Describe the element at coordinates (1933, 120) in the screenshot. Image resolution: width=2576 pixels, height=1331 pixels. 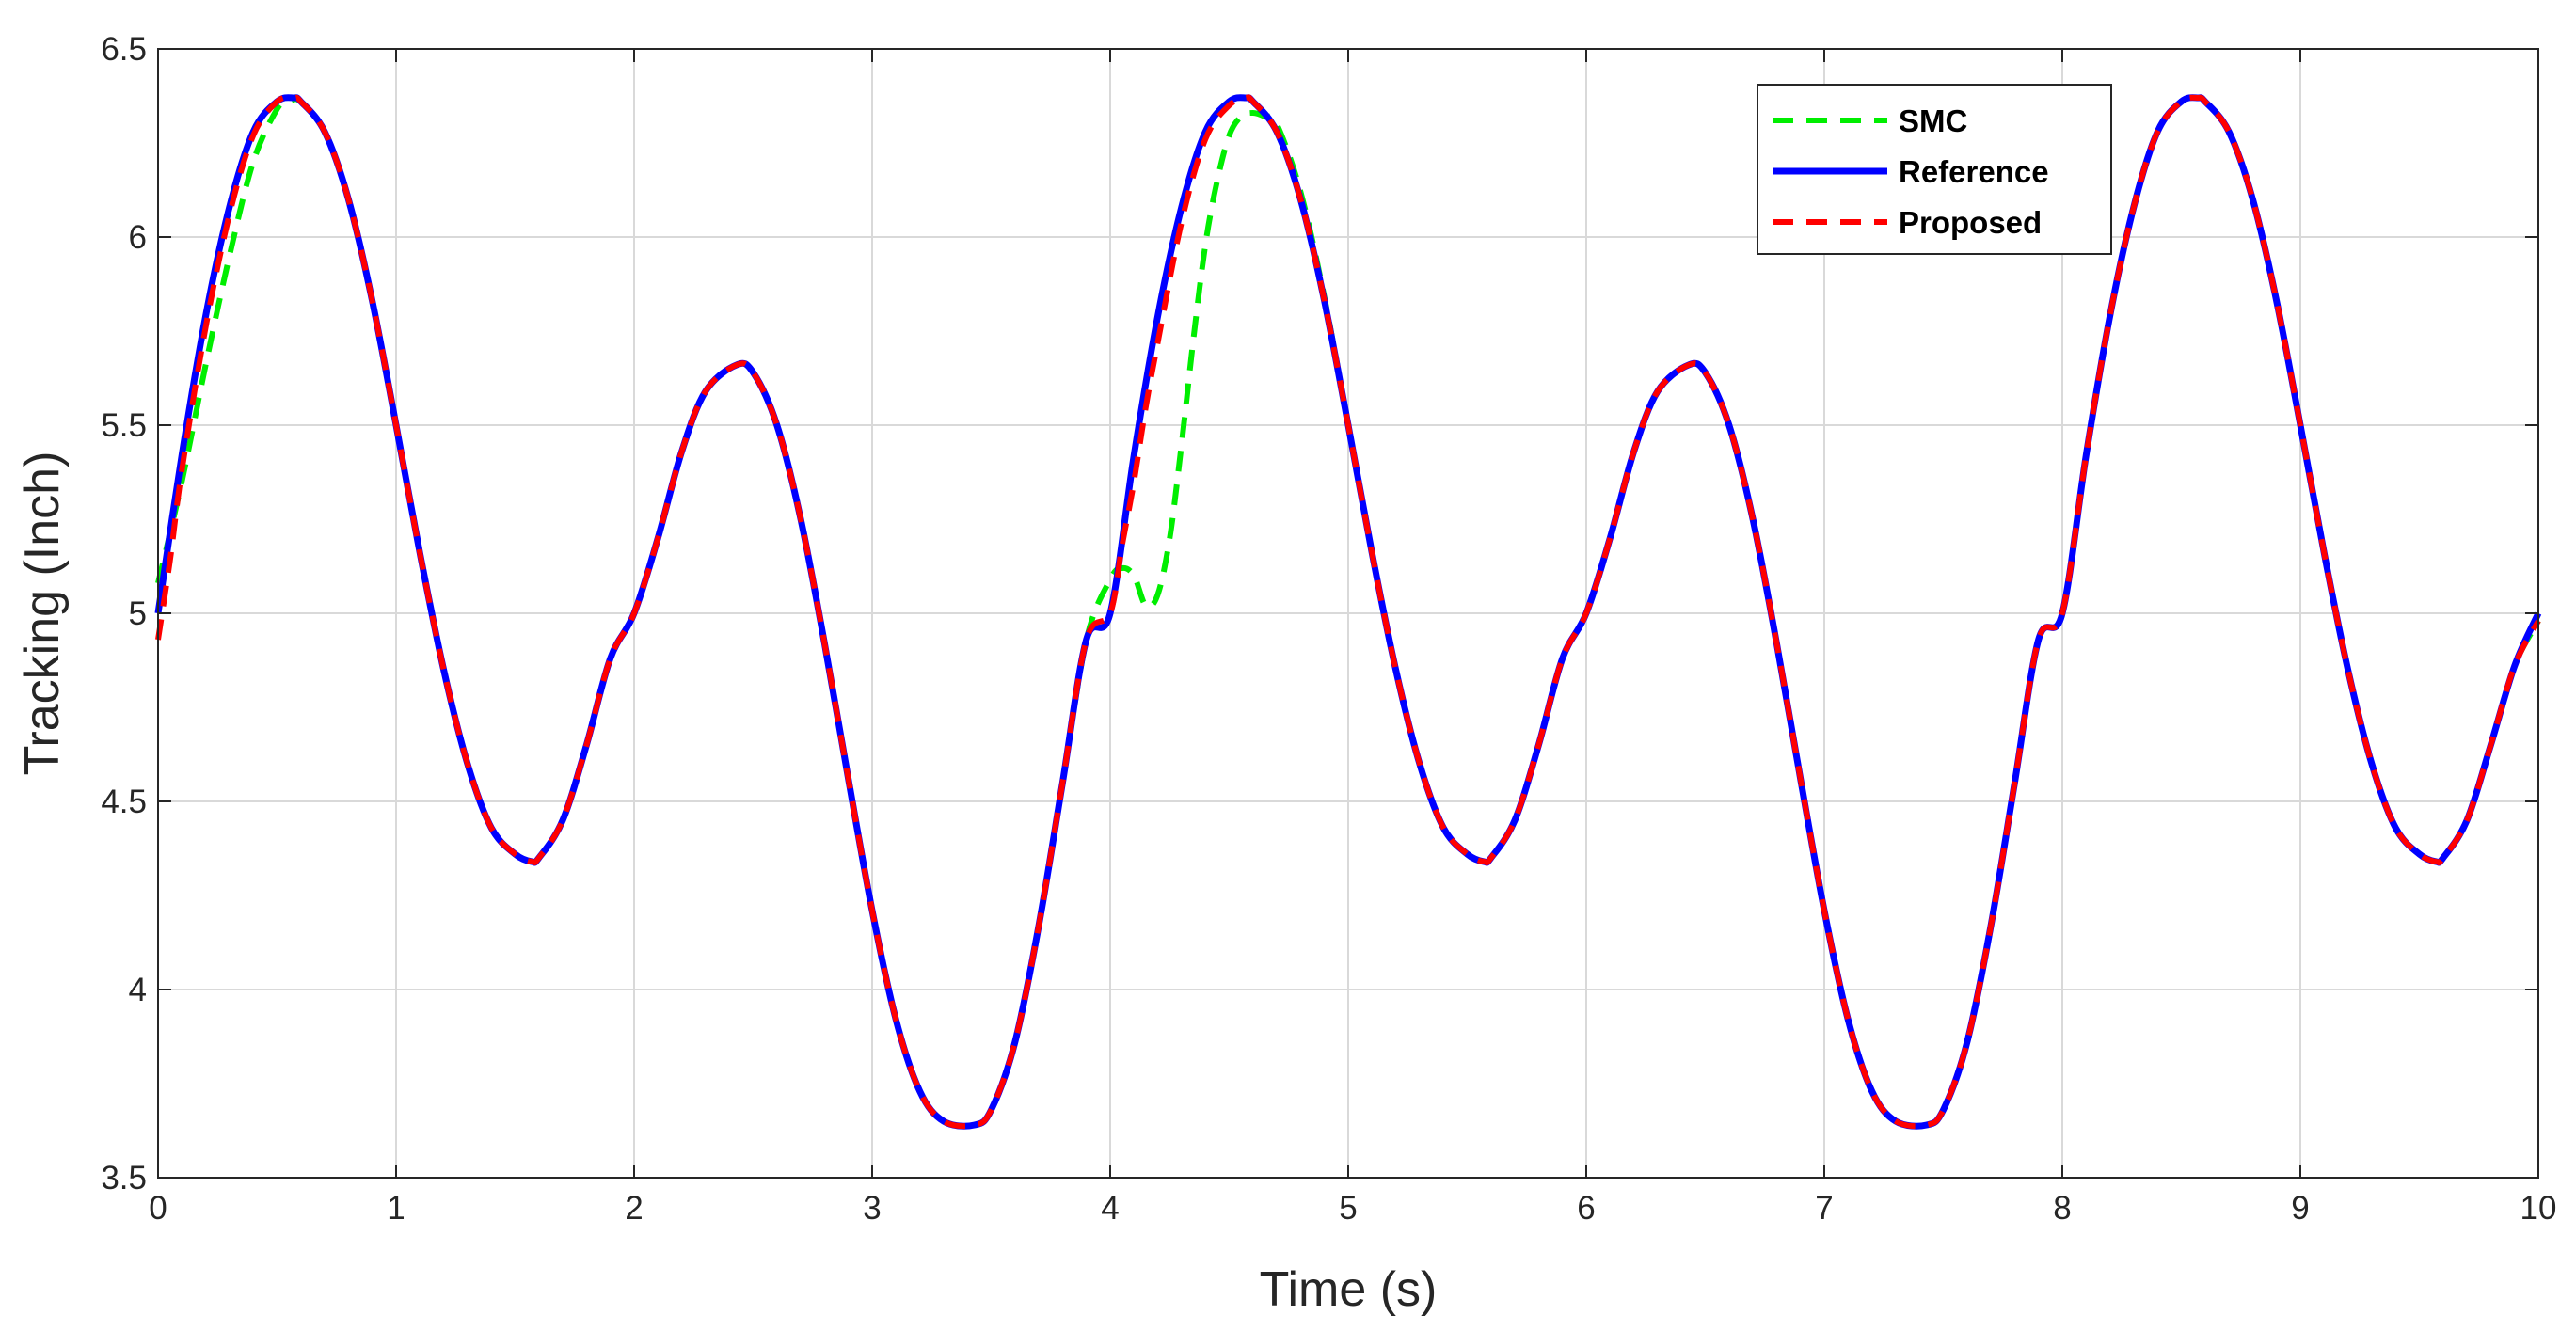
I see `legend-label-smc: SMC` at that location.